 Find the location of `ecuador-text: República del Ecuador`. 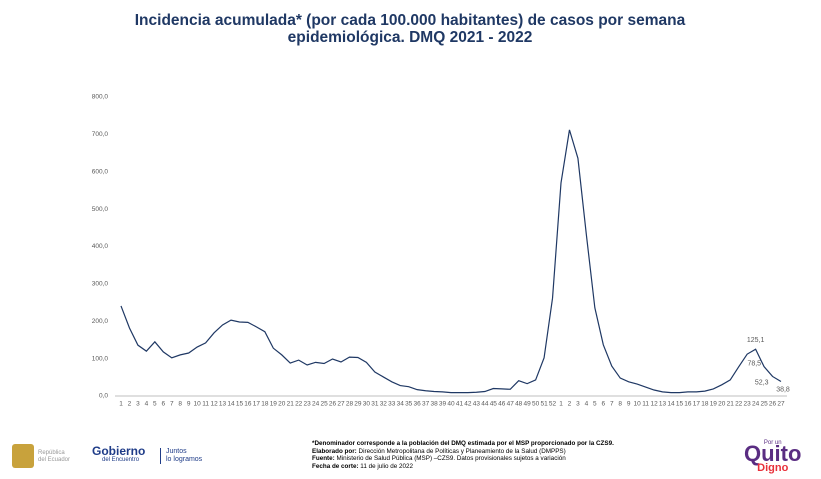

ecuador-text: República del Ecuador is located at coordinates (54, 456).